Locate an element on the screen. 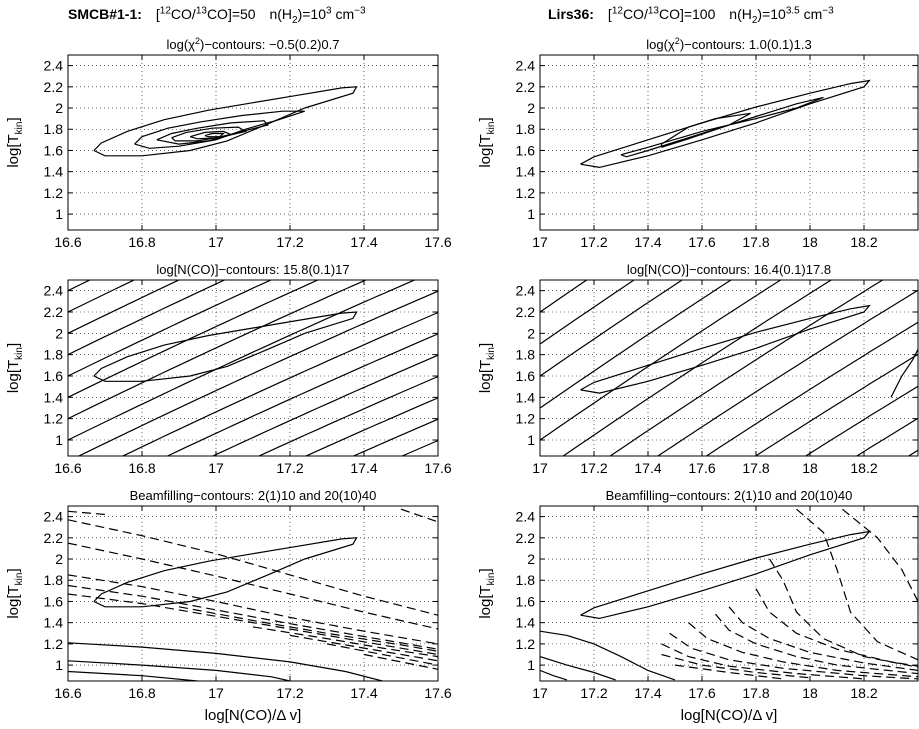 Image resolution: width=919 pixels, height=729 pixels. x-tick-label: 18.2 is located at coordinates (863, 693).